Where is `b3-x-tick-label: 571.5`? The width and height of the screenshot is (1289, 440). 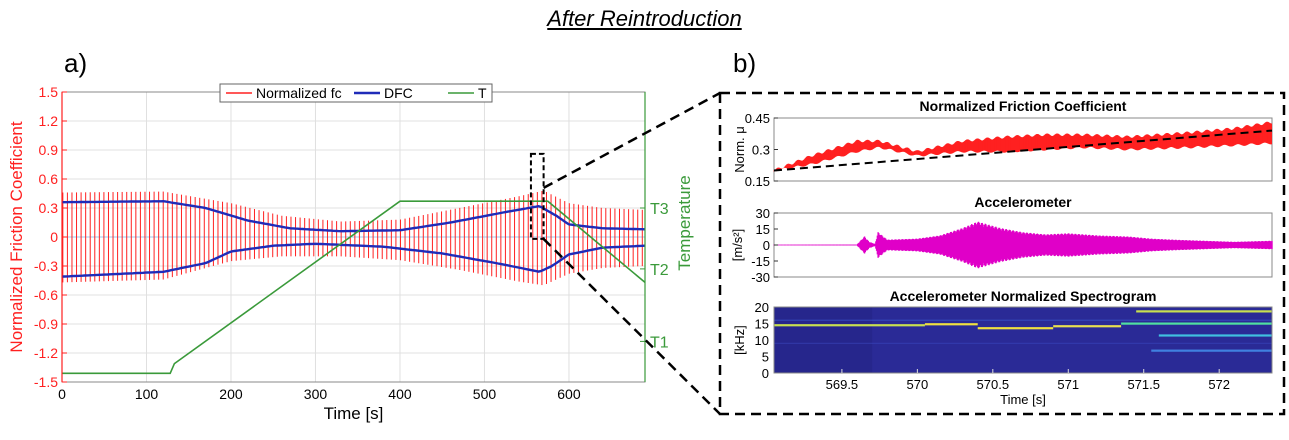 b3-x-tick-label: 571.5 is located at coordinates (1143, 384).